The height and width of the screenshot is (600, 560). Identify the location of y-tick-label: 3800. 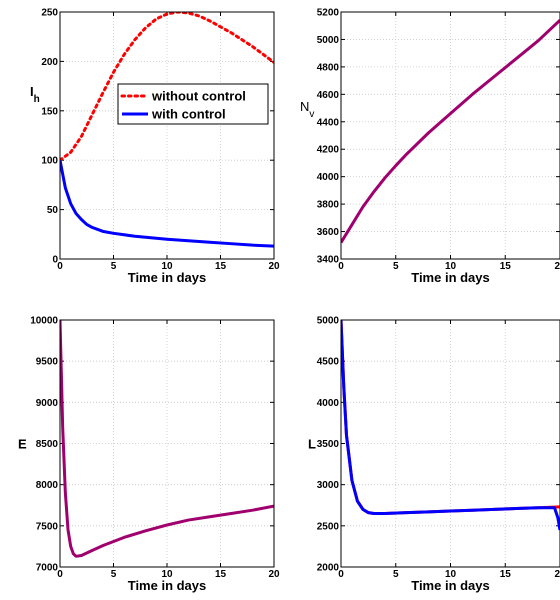
(328, 205).